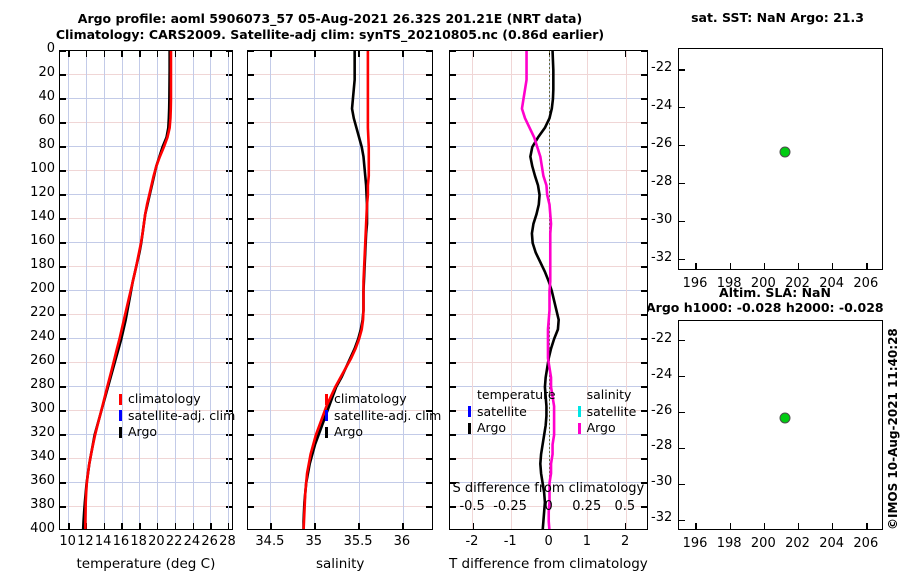  Describe the element at coordinates (609, 394) in the screenshot. I see `legend-column-header: salinity` at that location.